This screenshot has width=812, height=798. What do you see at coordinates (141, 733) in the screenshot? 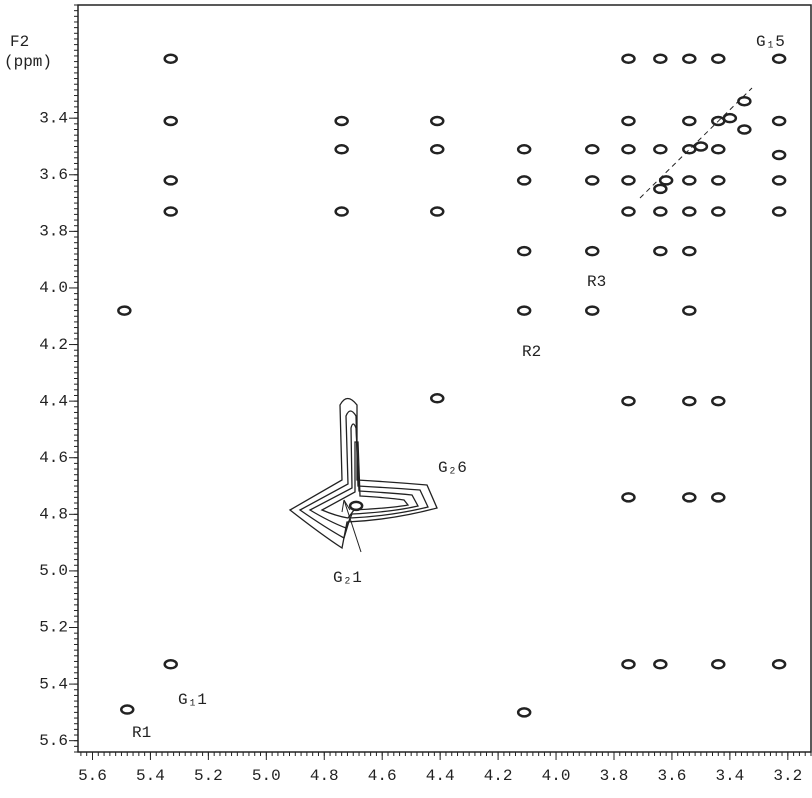
I see `annotation: R1` at bounding box center [141, 733].